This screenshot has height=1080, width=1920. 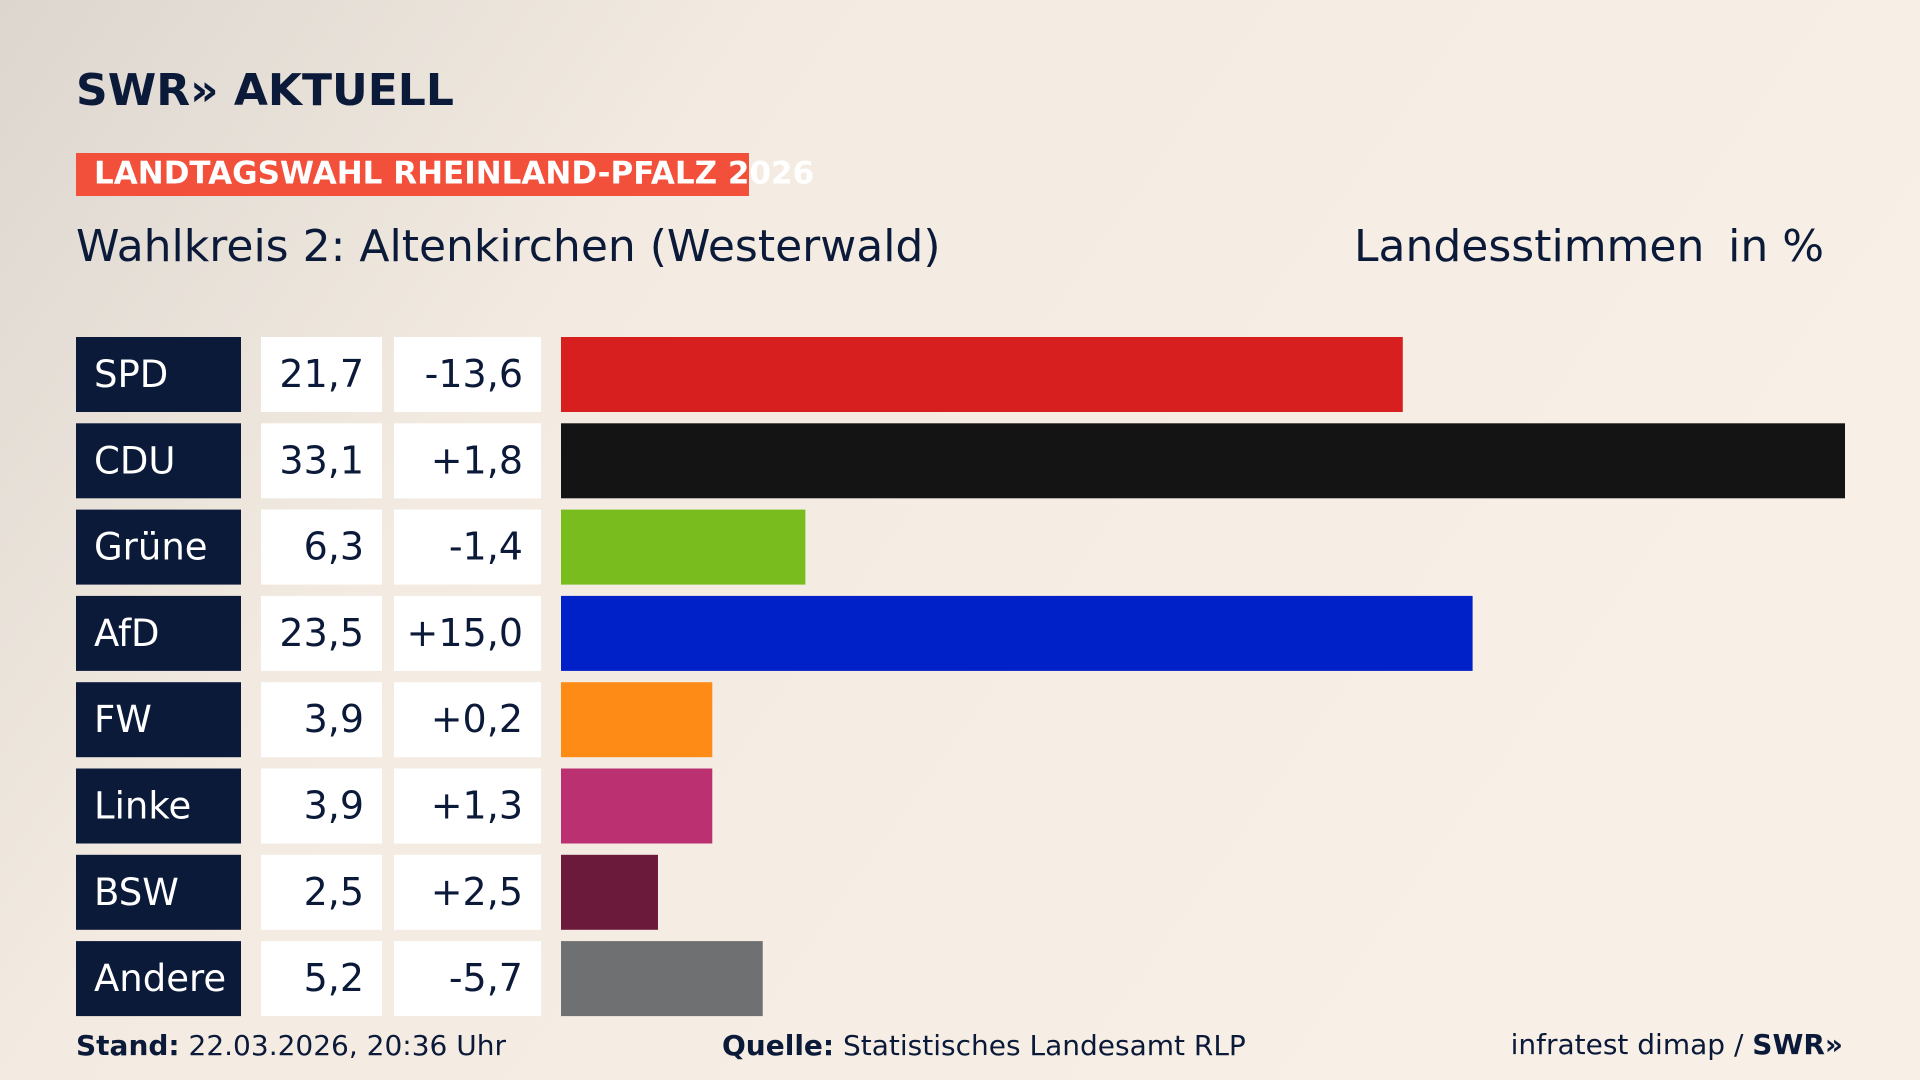 I want to click on credit-logo: SWR», so click(x=1797, y=1044).